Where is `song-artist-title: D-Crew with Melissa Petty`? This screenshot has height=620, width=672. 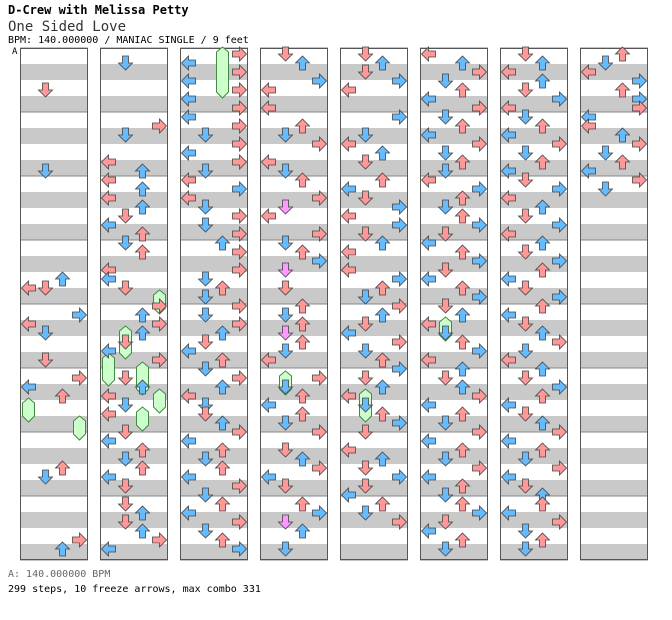 song-artist-title: D-Crew with Melissa Petty is located at coordinates (98, 10).